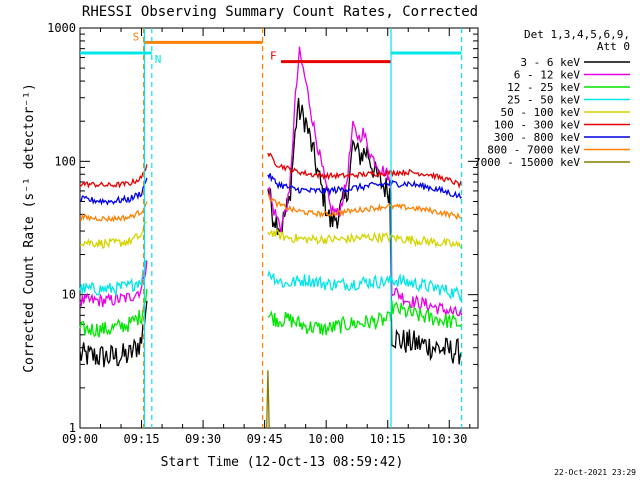  Describe the element at coordinates (69, 295) in the screenshot. I see `y-tick-label: 10` at that location.